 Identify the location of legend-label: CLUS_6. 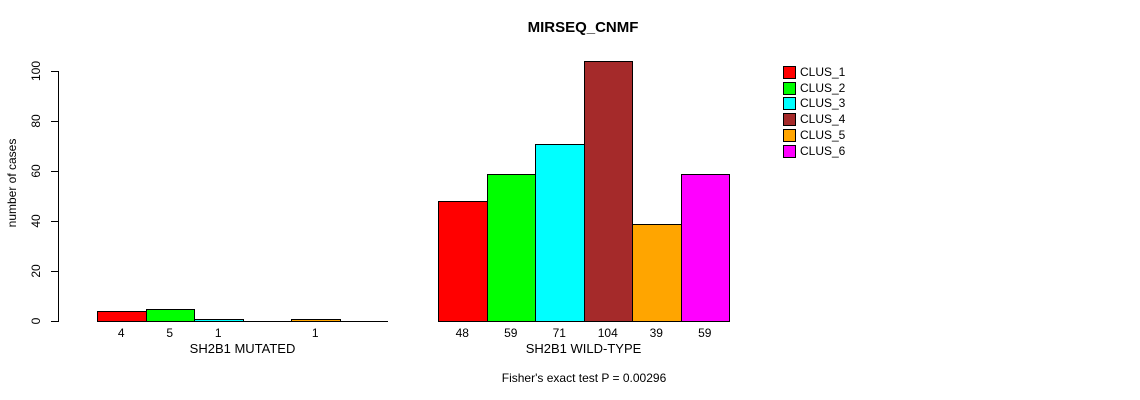
(823, 150).